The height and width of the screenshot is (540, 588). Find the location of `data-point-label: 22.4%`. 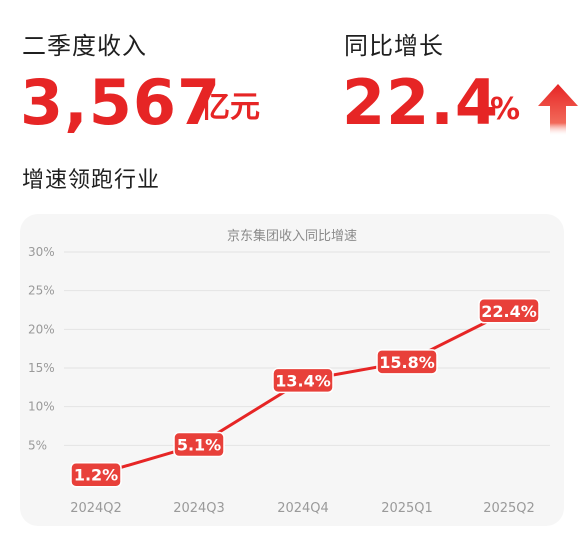

data-point-label: 22.4% is located at coordinates (509, 311).